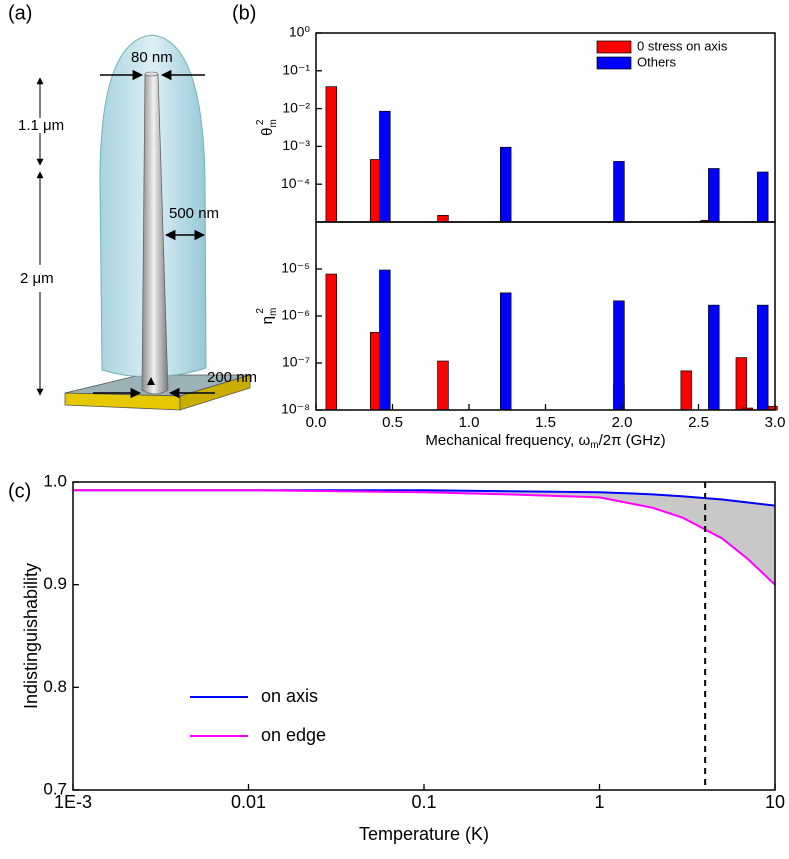  What do you see at coordinates (152, 57) in the screenshot?
I see `dimension-label: 80 nm` at bounding box center [152, 57].